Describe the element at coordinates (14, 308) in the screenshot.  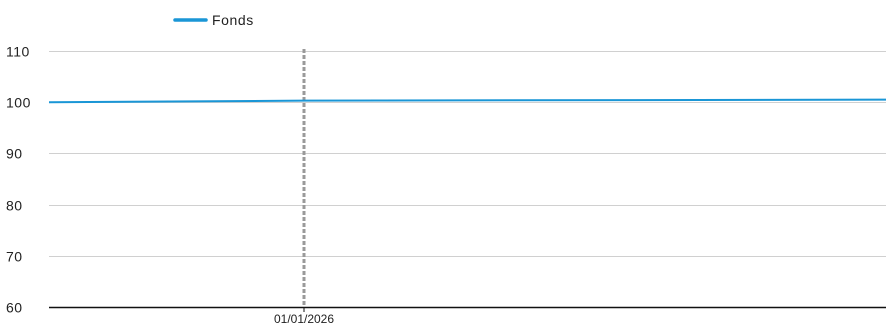
I see `y-tick-label: 60` at that location.